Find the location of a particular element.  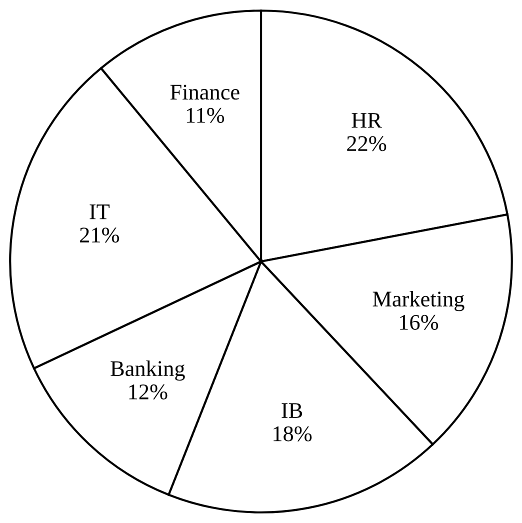

slice-label: Banking is located at coordinates (147, 370).